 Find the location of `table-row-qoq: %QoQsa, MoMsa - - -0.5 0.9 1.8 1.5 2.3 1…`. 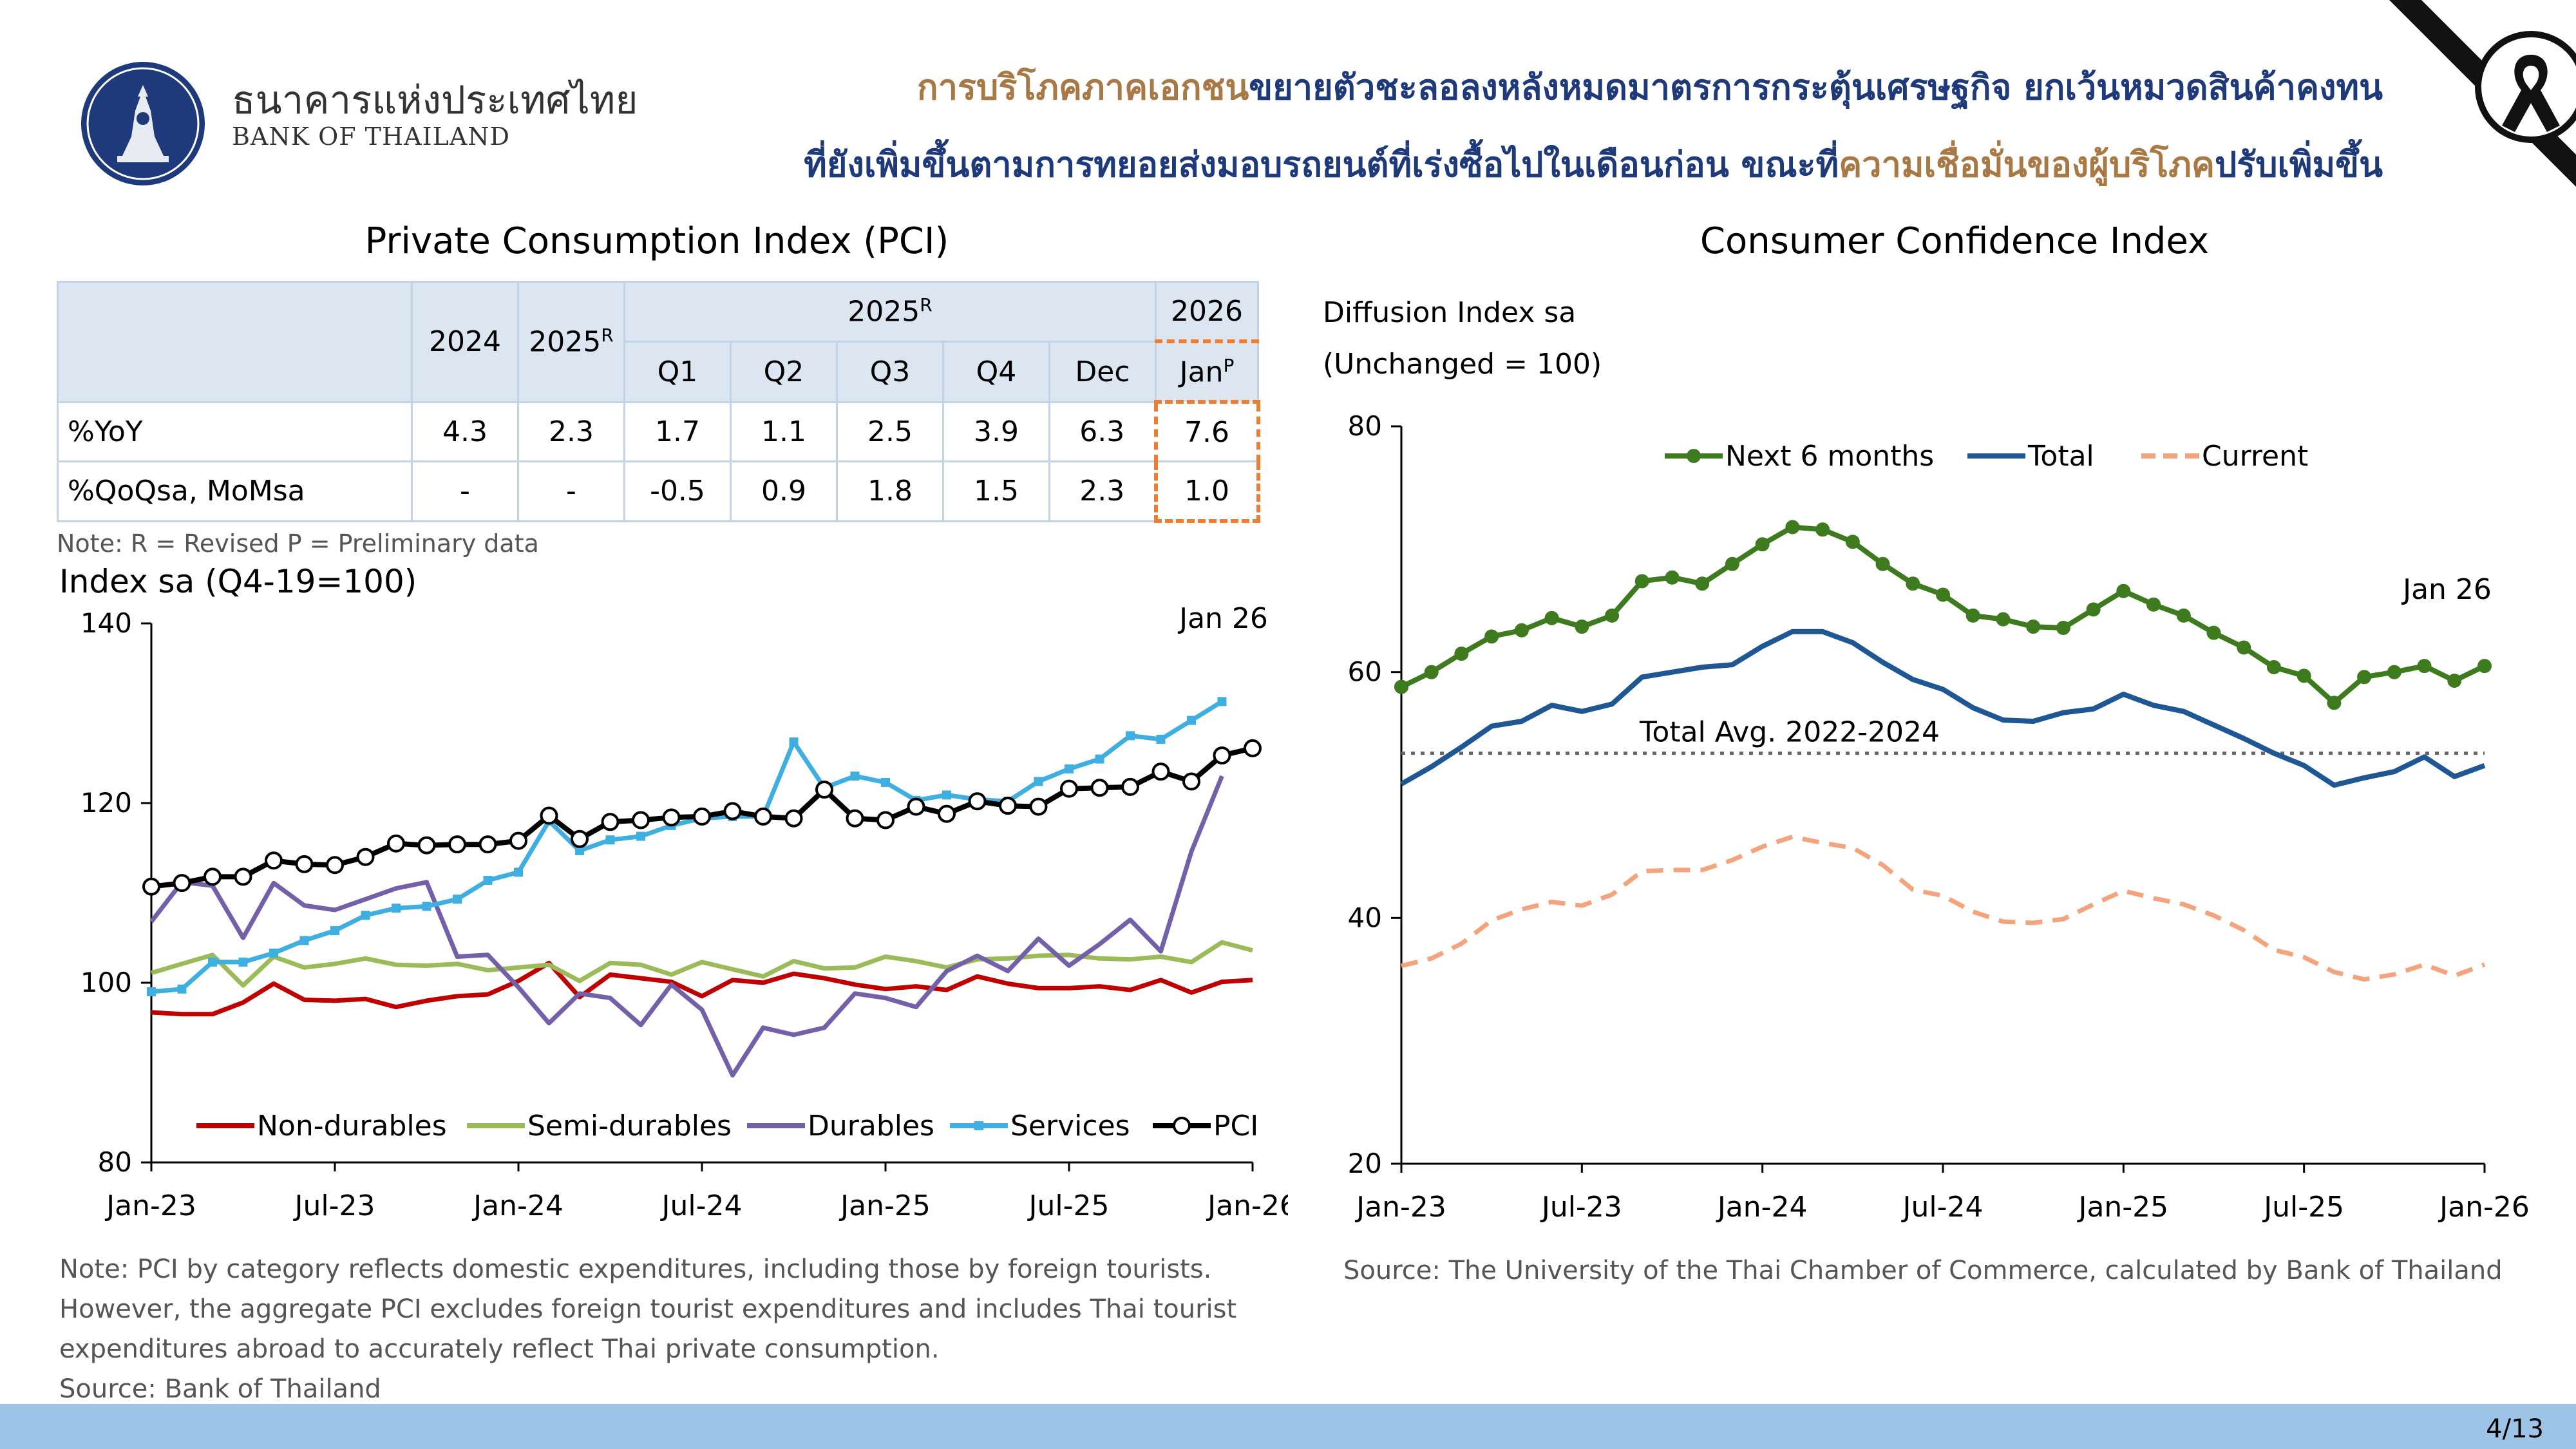

table-row-qoq: %QoQsa, MoMsa - - -0.5 0.9 1.8 1.5 2.3 1… is located at coordinates (658, 492).